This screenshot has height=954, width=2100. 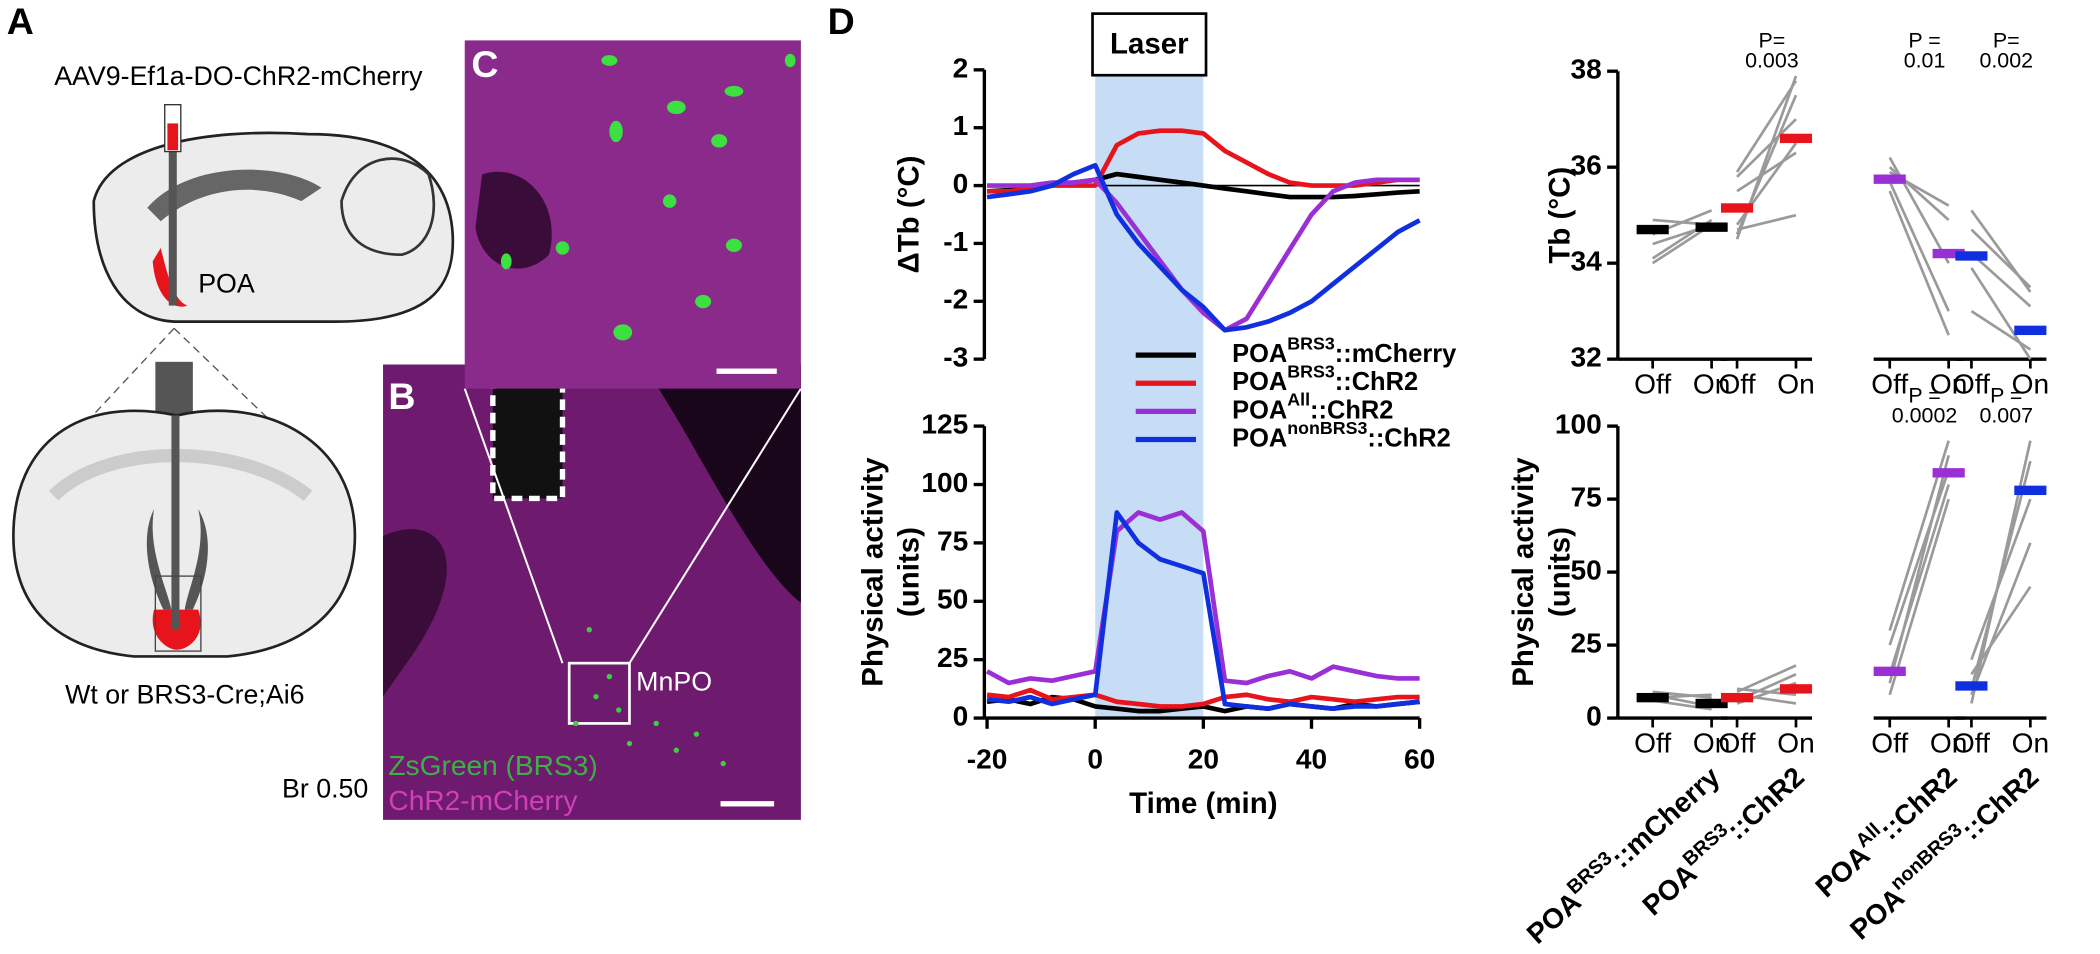 I want to click on label-superscript: nonBRS3, so click(x=1327, y=427).